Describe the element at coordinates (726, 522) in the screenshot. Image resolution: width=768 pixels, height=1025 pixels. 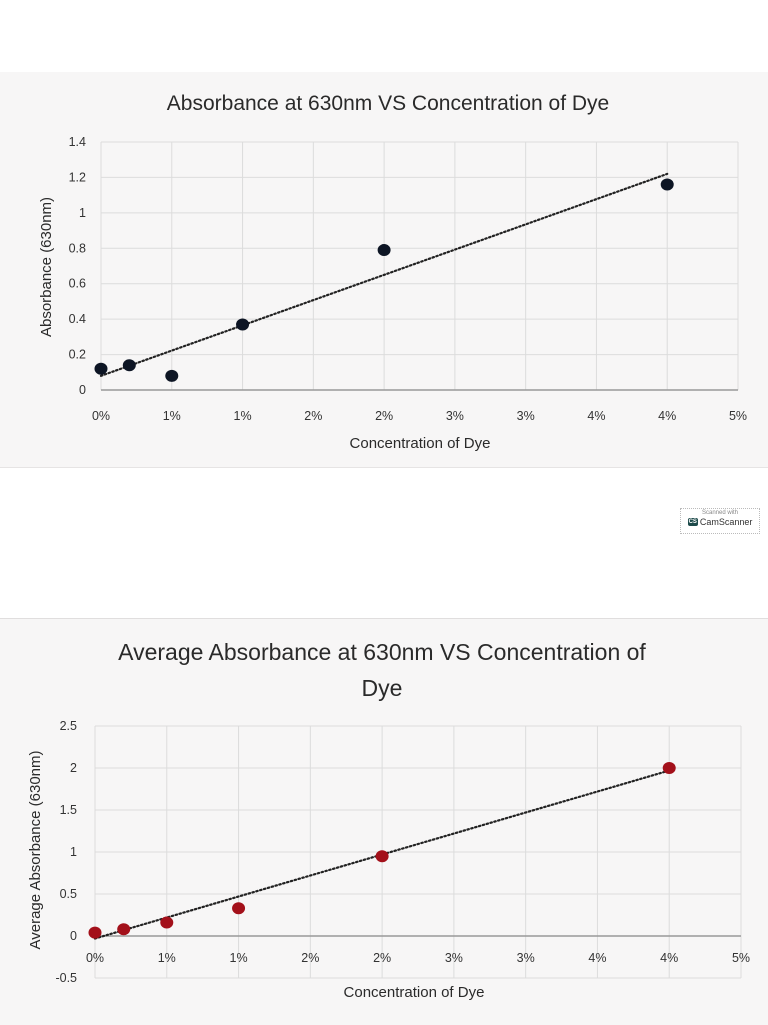
I see `watermark-brand: CamScanner` at that location.